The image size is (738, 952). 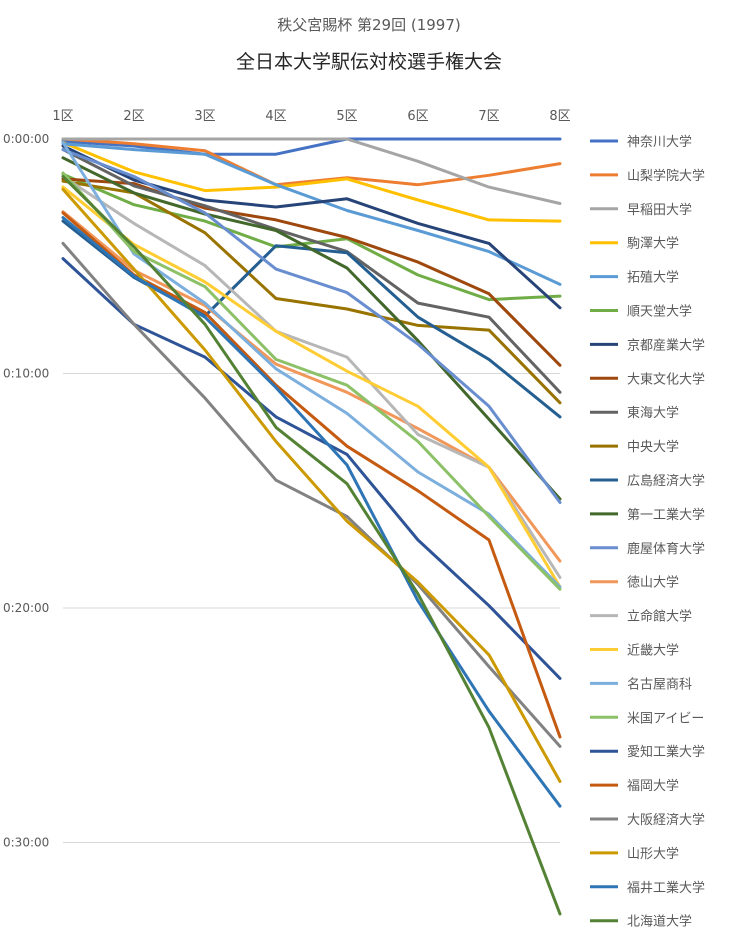 What do you see at coordinates (488, 116) in the screenshot?
I see `x-tick-label: 7区` at bounding box center [488, 116].